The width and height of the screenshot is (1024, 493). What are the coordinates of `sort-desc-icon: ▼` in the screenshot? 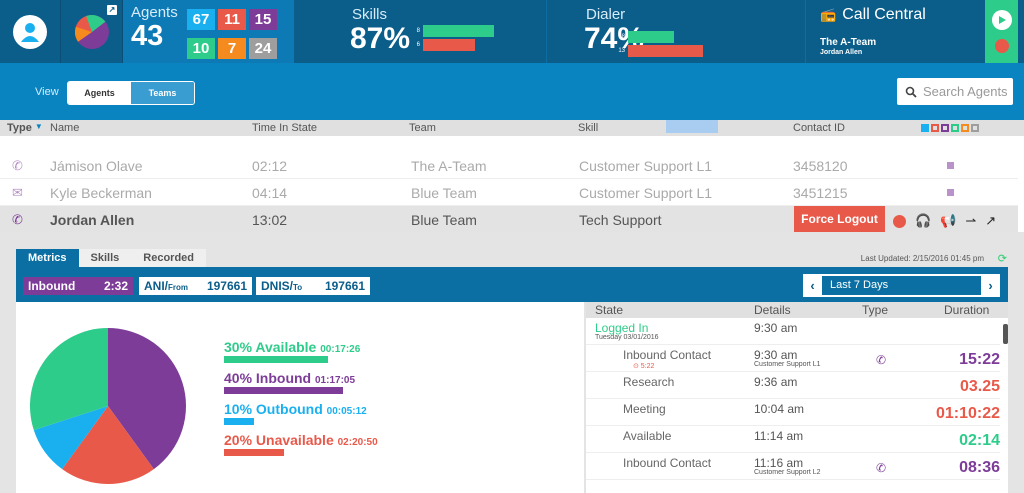 It's located at (38, 126).